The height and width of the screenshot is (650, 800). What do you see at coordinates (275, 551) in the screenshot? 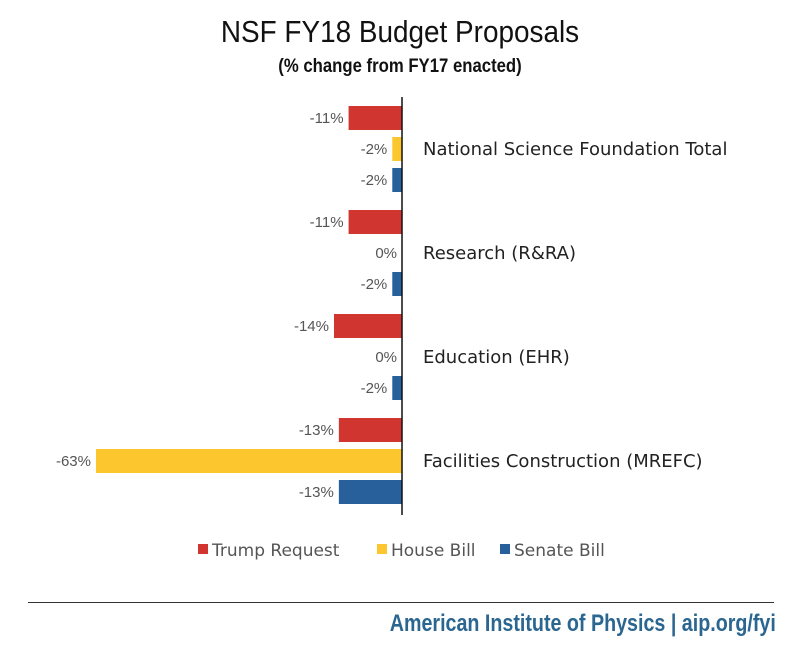
I see `legend-label: Trump Request` at bounding box center [275, 551].